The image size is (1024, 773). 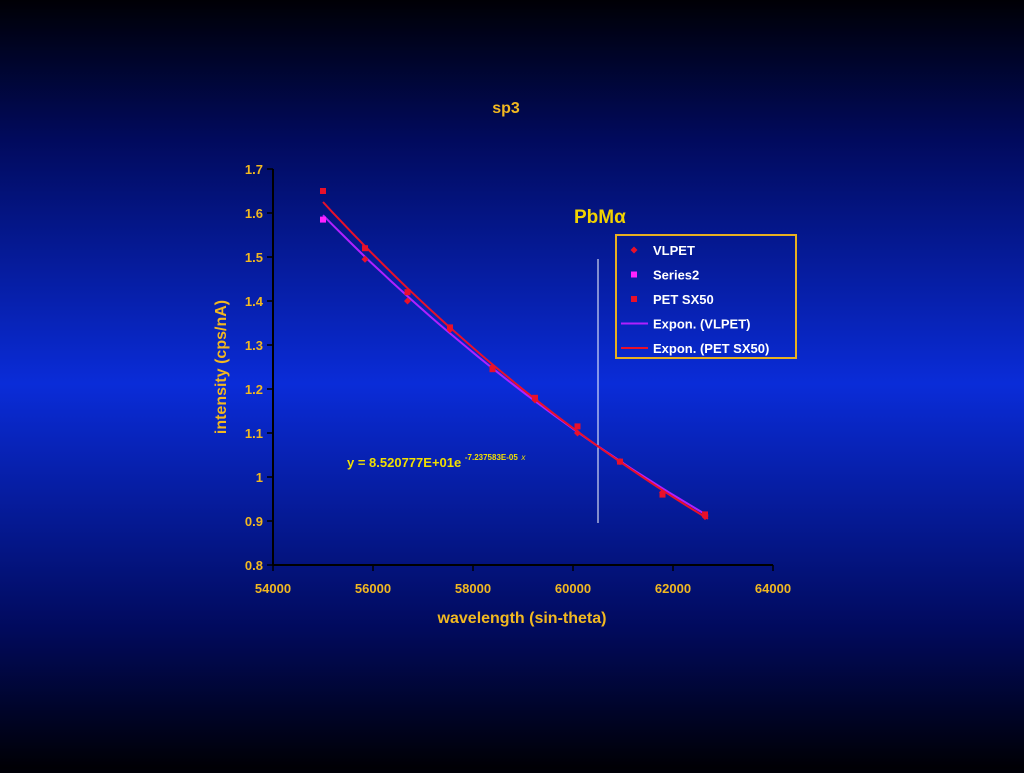 I want to click on y-tick-label: 1.5, so click(x=254, y=257).